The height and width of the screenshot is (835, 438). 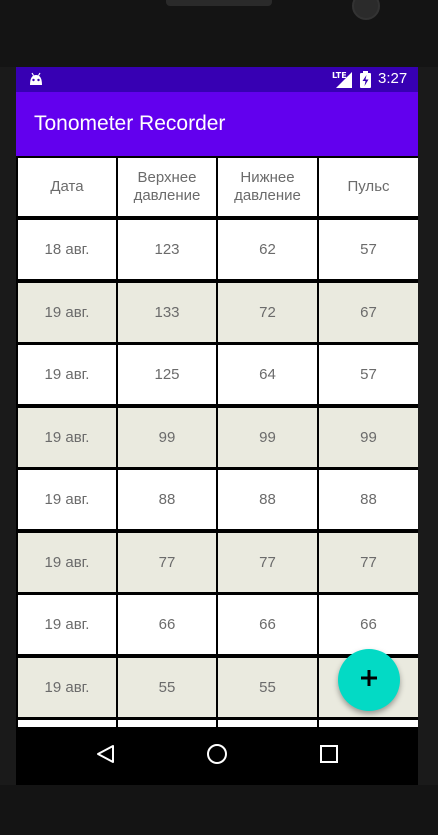 I want to click on lte-signal-icon, so click(x=344, y=82).